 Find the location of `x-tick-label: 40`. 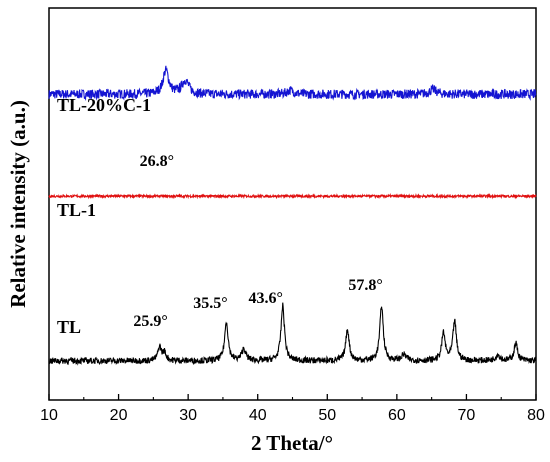

x-tick-label: 40 is located at coordinates (258, 415).